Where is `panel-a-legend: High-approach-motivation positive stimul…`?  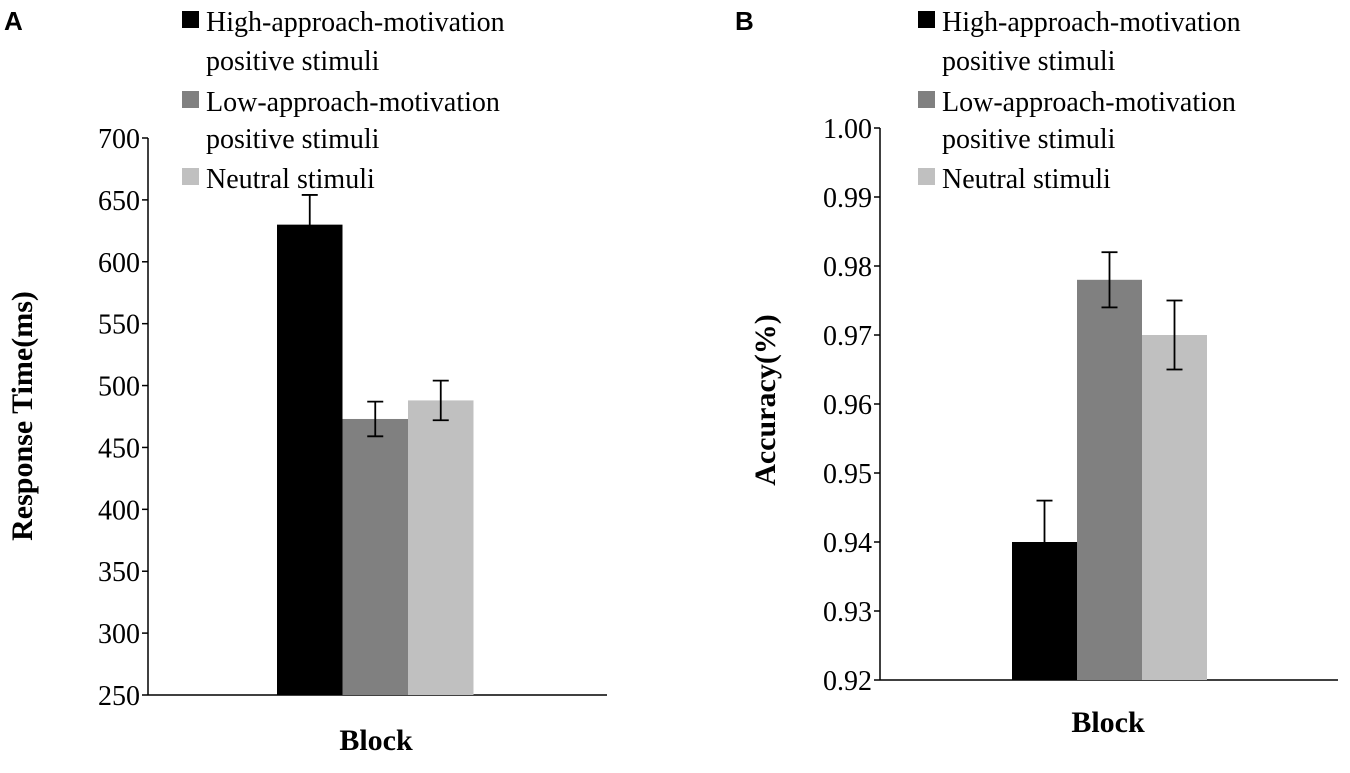
panel-a-legend: High-approach-motivation positive stimul… is located at coordinates (343, 101).